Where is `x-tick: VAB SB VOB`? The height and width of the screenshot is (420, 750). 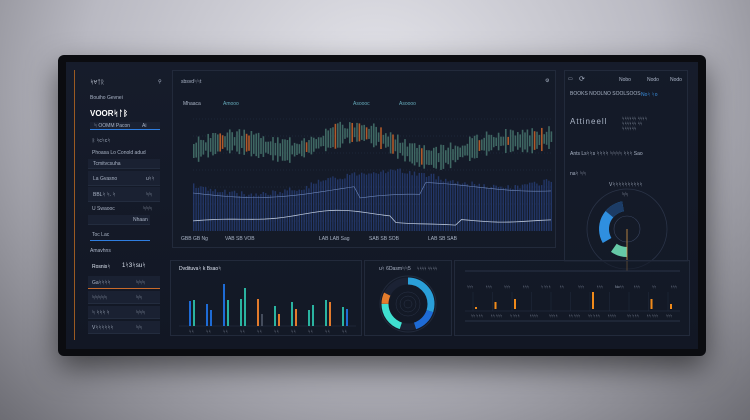 x-tick: VAB SB VOB is located at coordinates (240, 239).